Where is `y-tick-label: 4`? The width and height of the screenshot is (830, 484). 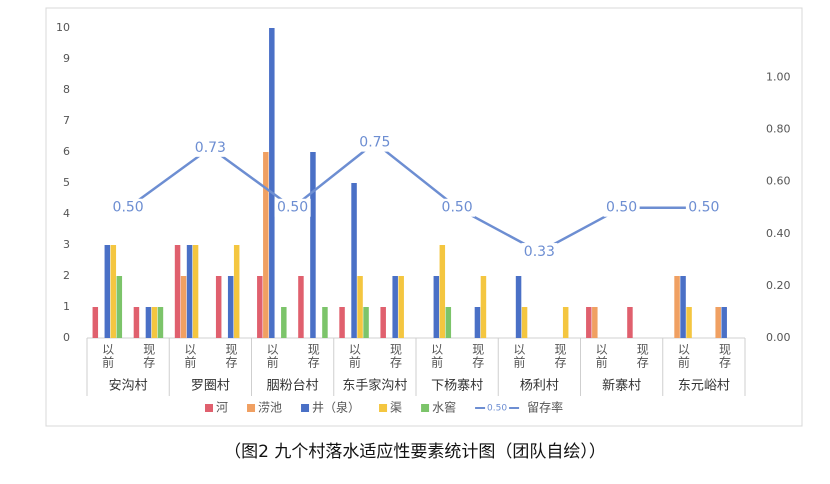 y-tick-label: 4 is located at coordinates (66, 213).